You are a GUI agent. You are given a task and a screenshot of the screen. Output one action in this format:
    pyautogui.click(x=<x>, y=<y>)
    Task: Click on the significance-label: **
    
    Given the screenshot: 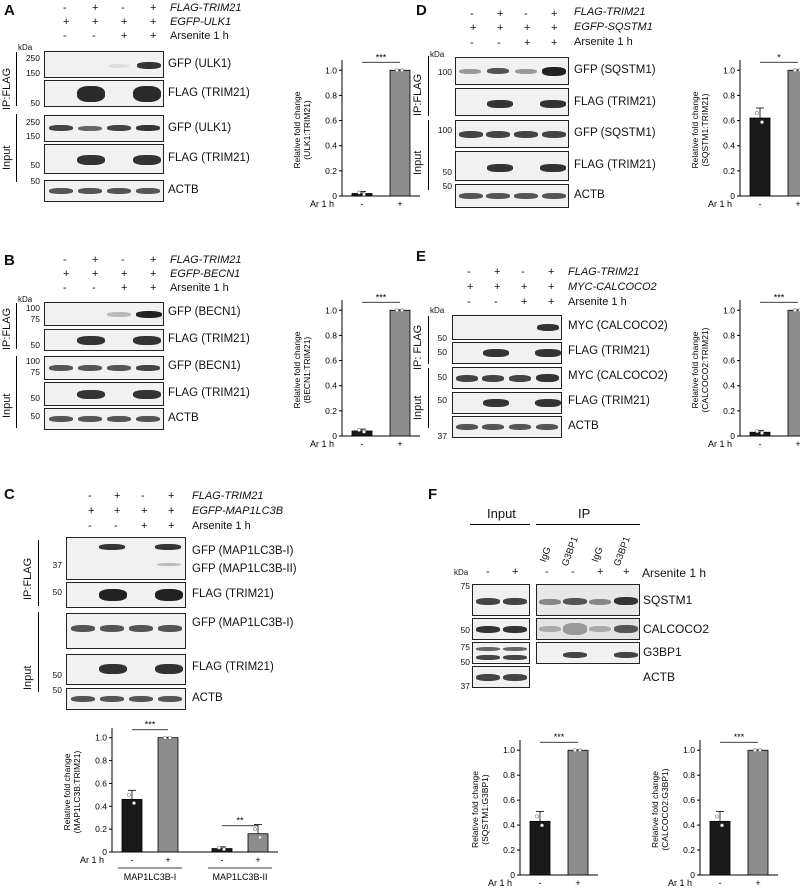 What is the action you would take?
    pyautogui.click(x=240, y=821)
    